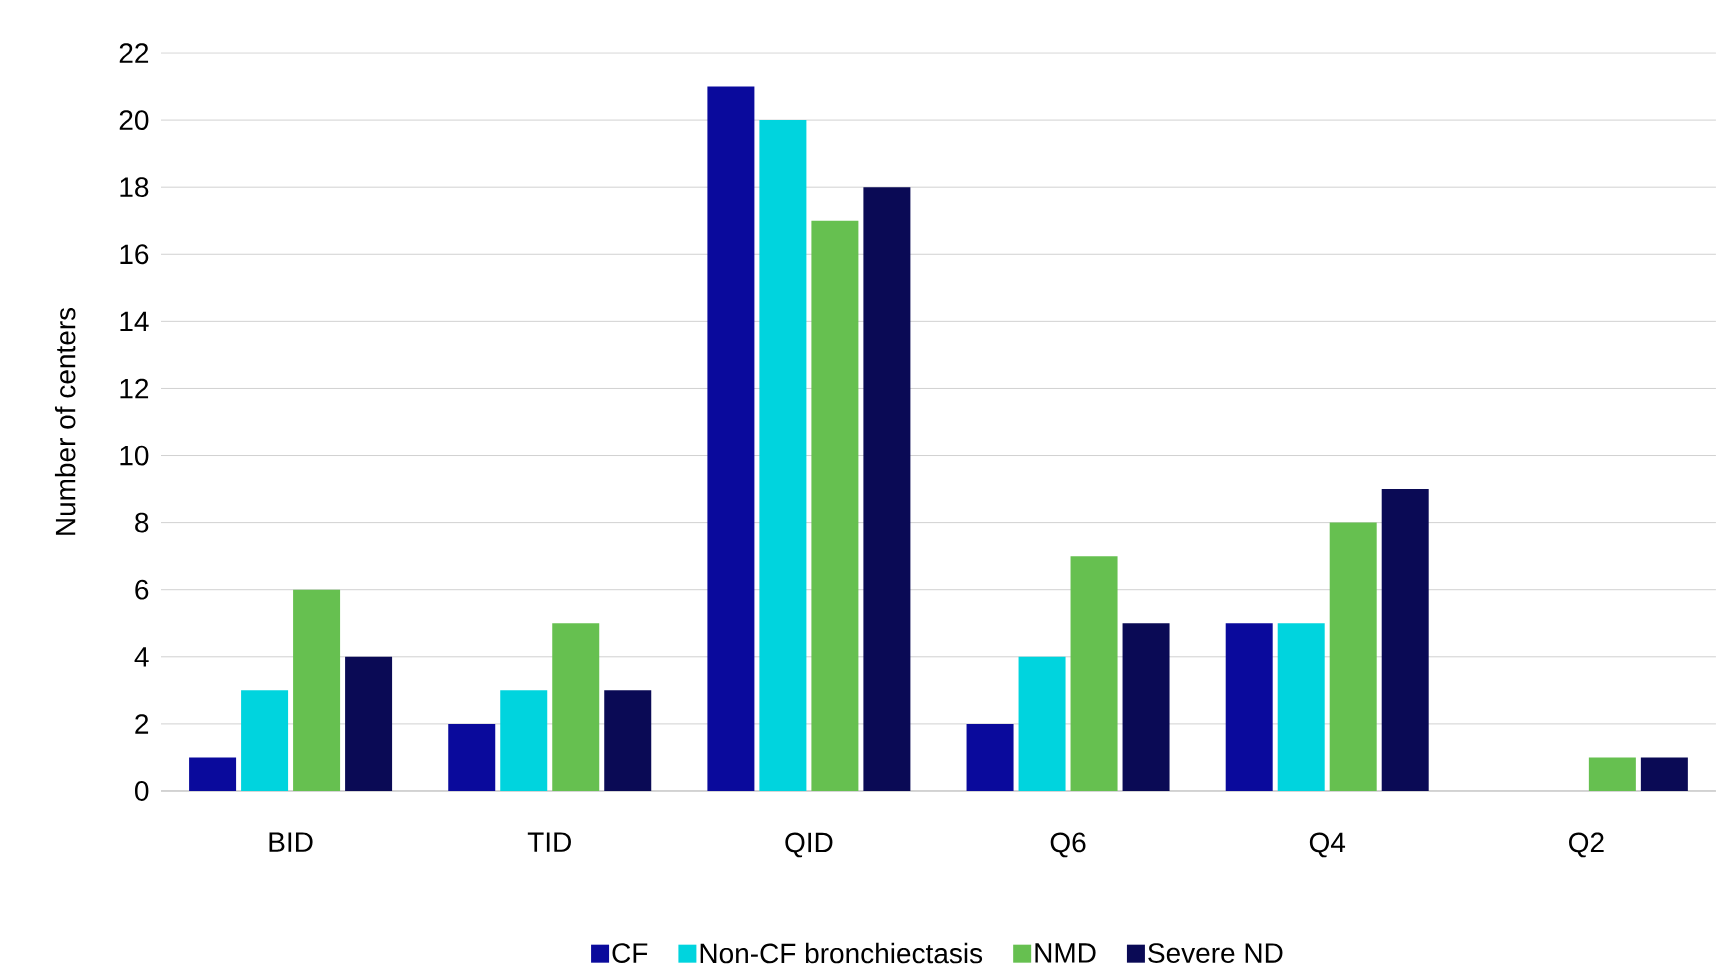  What do you see at coordinates (141, 657) in the screenshot?
I see `y-tick-label: 4` at bounding box center [141, 657].